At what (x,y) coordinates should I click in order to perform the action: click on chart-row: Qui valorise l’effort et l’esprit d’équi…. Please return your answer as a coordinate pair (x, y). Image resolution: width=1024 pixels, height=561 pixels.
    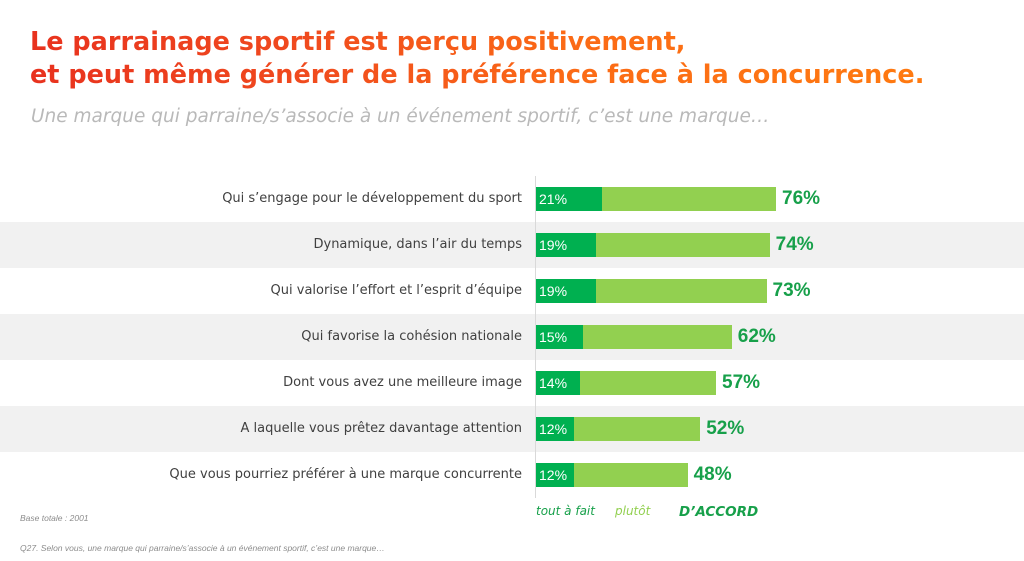
    Looking at the image, I should click on (512, 291).